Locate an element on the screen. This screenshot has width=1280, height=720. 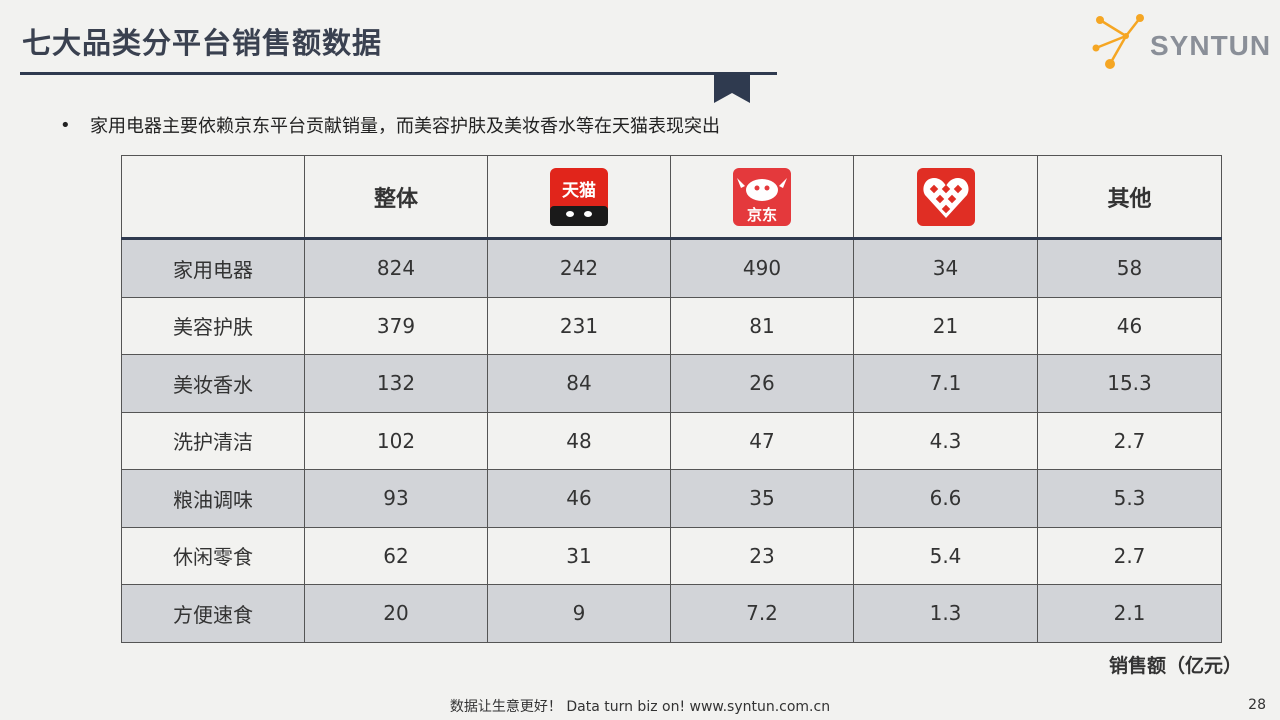
category-cell: 美容护肤 is located at coordinates (213, 325).